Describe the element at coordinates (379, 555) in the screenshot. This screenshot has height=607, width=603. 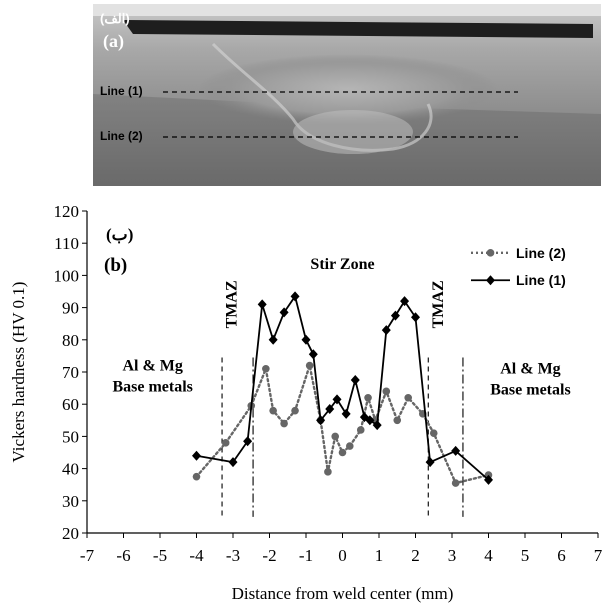
I see `x-tick-label: 1` at that location.